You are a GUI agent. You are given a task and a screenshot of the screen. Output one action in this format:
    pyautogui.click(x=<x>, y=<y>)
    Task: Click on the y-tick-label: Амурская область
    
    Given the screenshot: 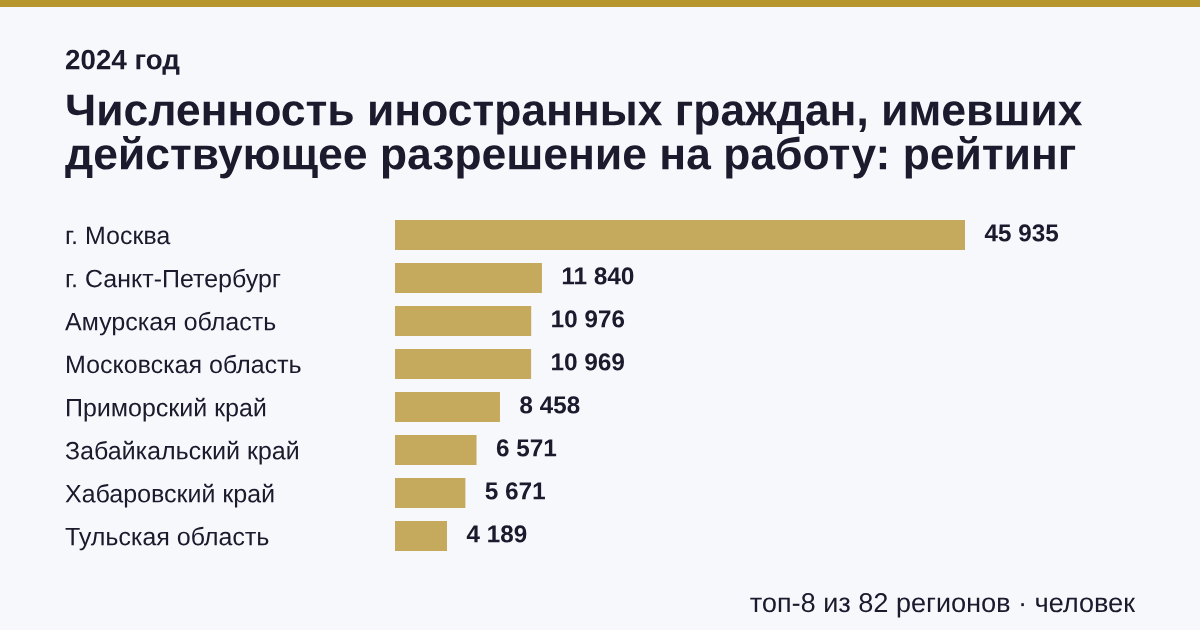 What is the action you would take?
    pyautogui.click(x=170, y=323)
    